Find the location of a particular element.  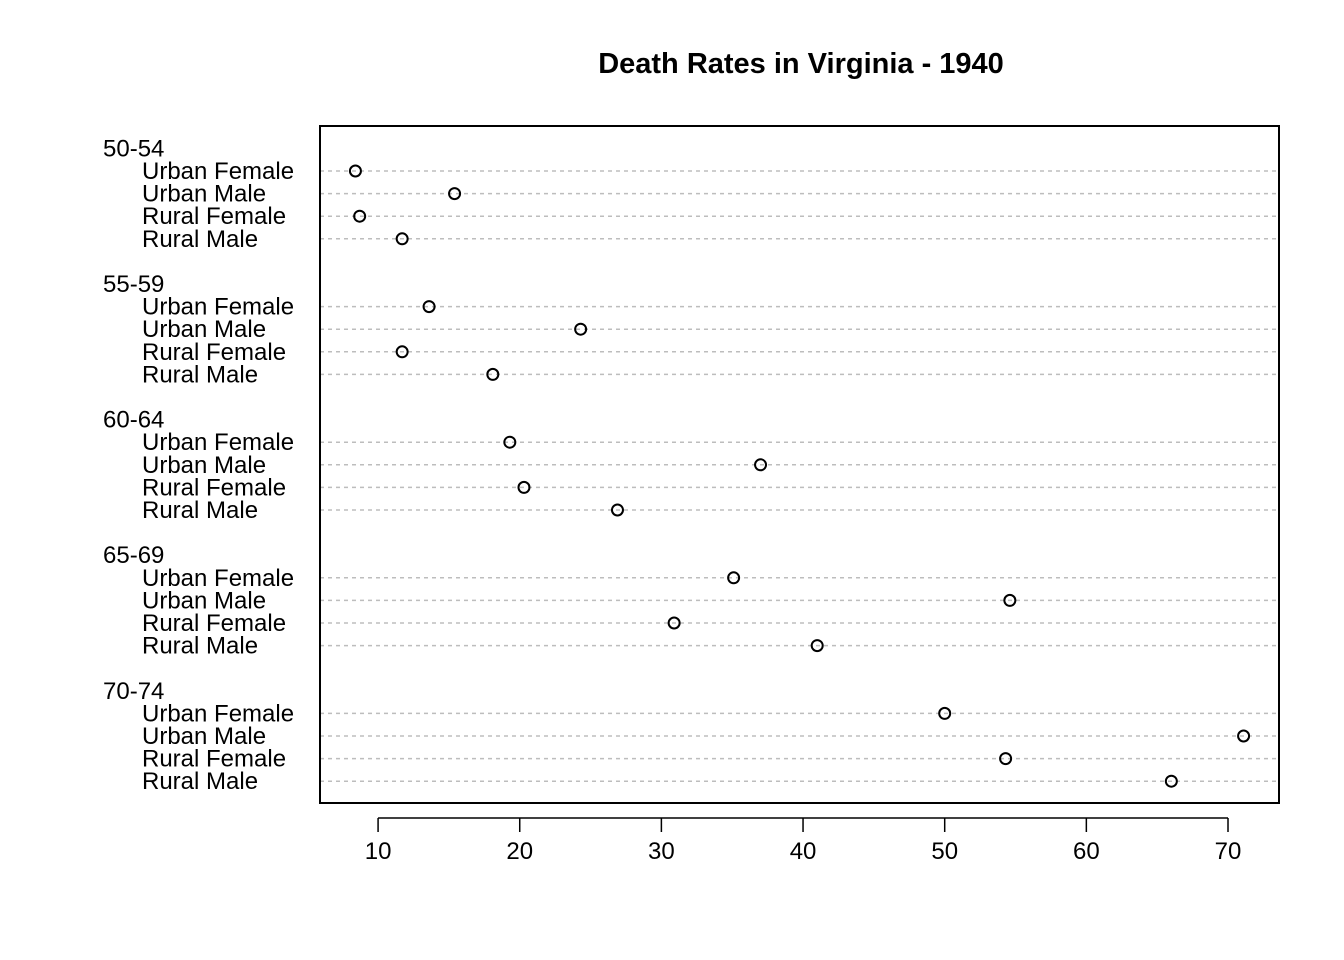

x-axis: 10 20 30 40 50 60 70 is located at coordinates (803, 841).